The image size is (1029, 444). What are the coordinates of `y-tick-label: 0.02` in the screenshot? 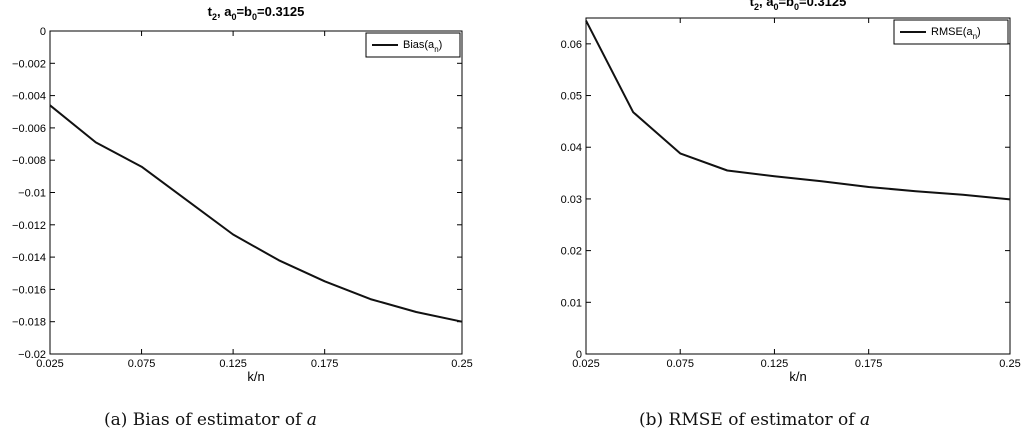 It's located at (571, 252).